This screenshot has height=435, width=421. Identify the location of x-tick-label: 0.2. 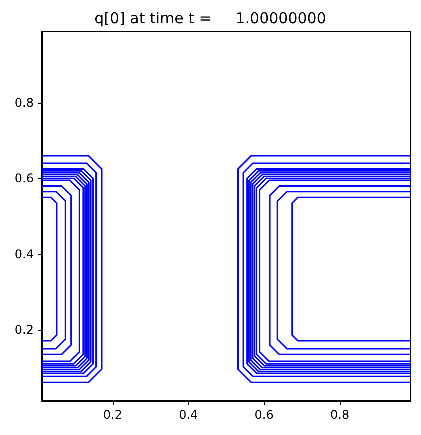
(113, 415).